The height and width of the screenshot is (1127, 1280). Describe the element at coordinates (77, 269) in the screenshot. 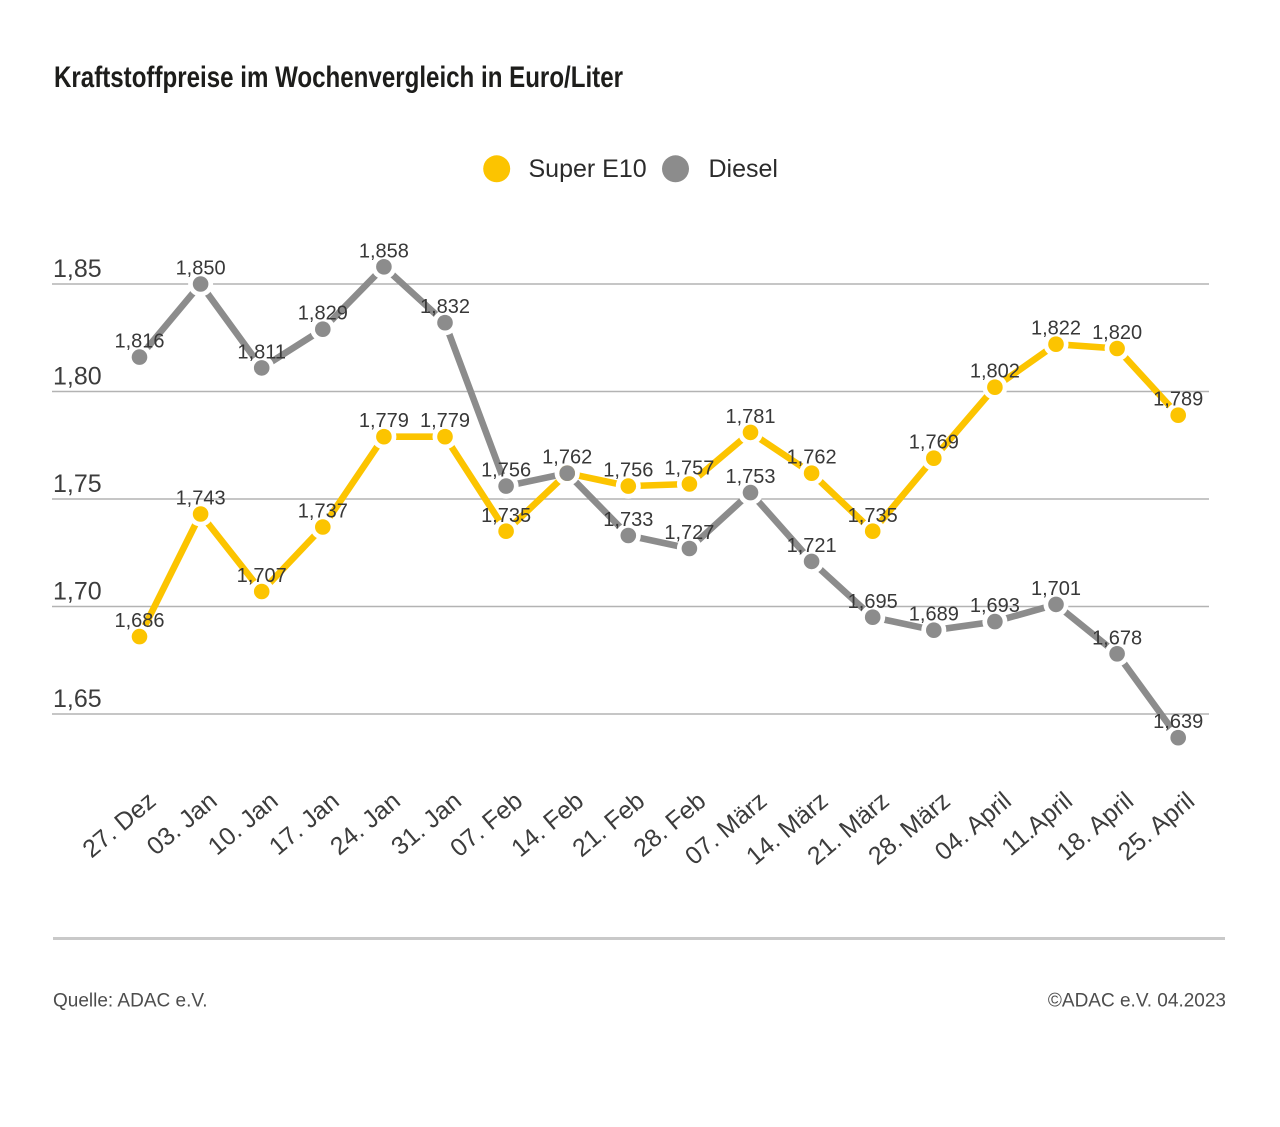

I see `svg-text: 1,85` at that location.